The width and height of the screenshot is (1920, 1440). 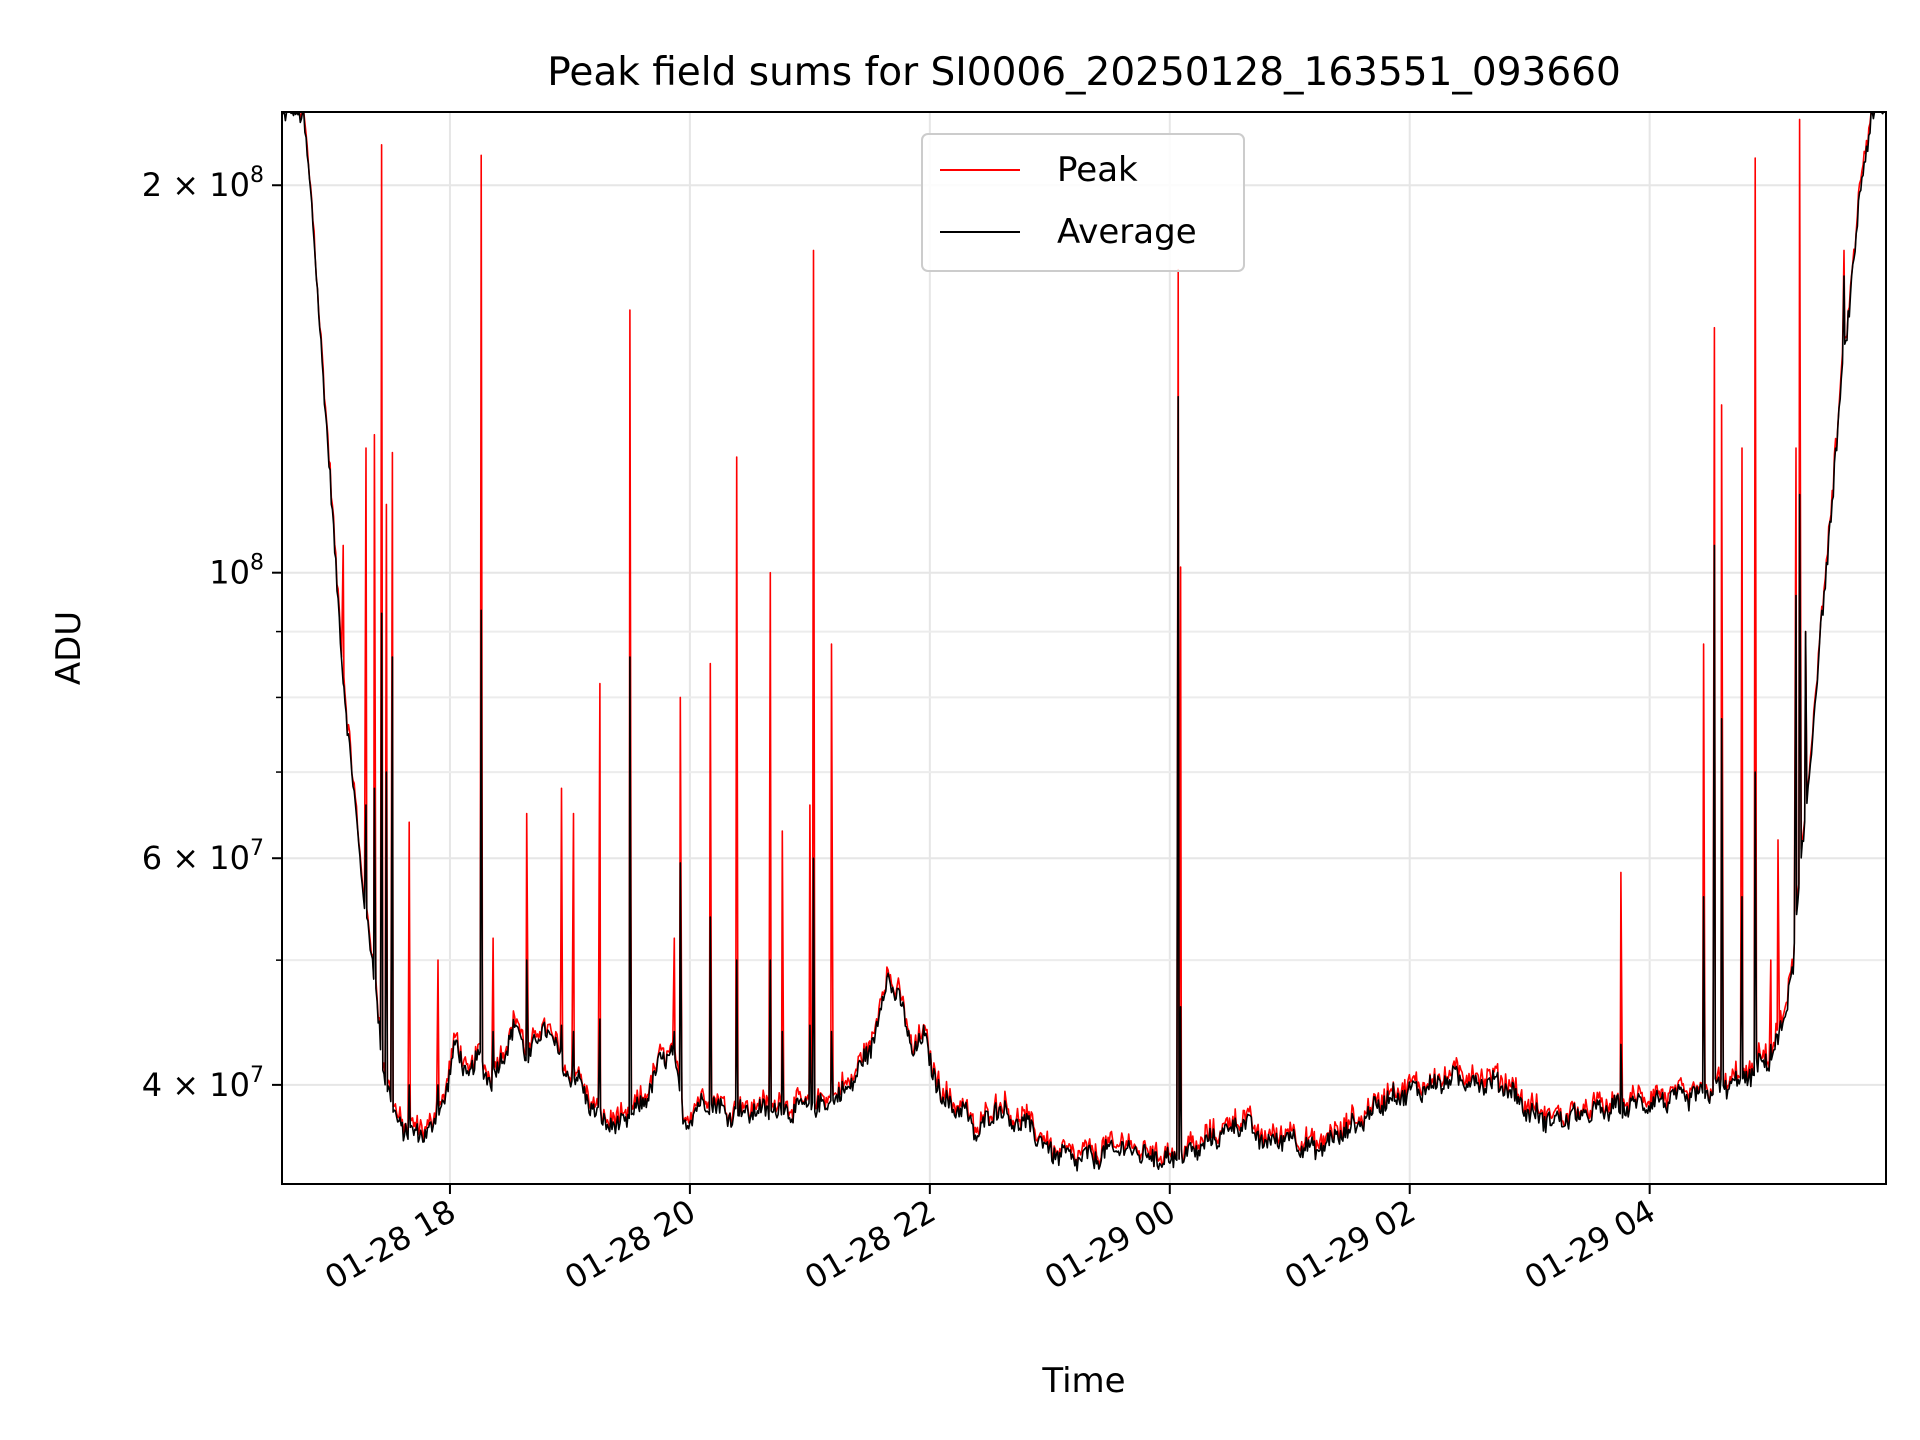 I want to click on legend: Peak Average, so click(x=1083, y=202).